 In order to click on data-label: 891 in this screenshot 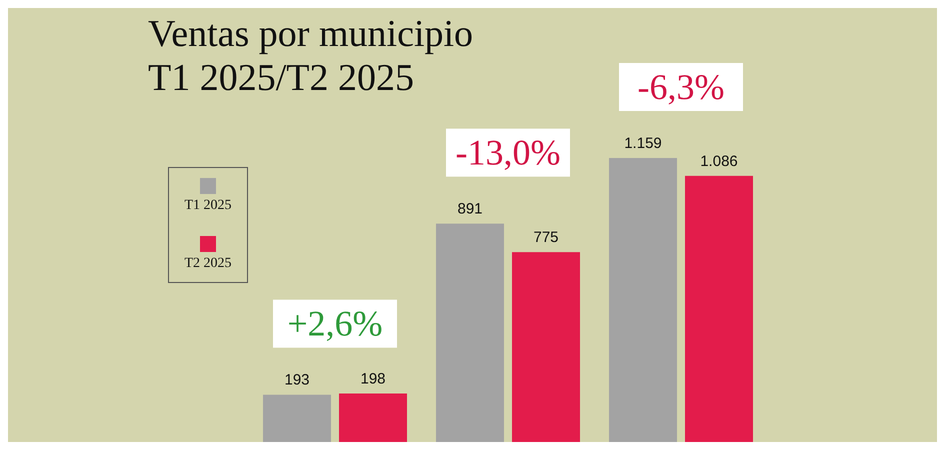, I will do `click(470, 209)`.